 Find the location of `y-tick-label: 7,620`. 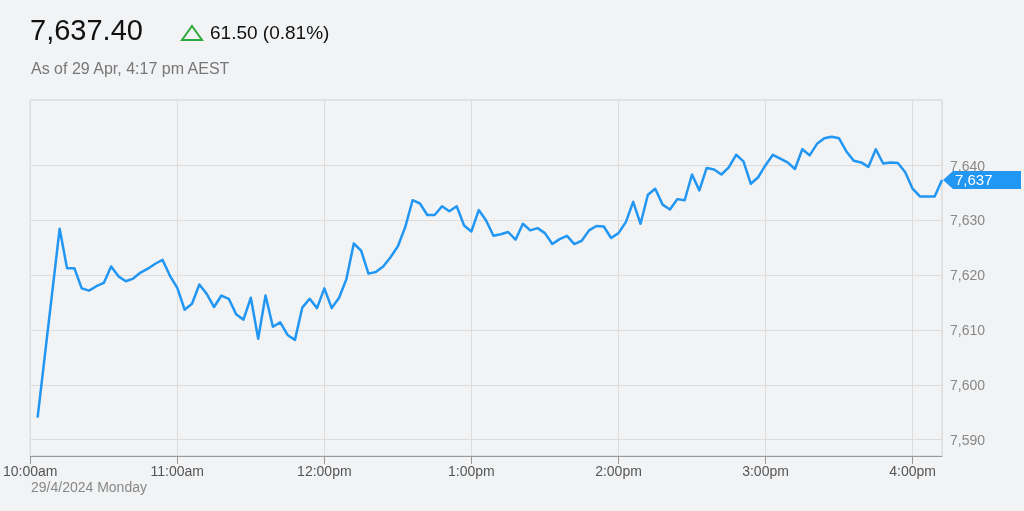

y-tick-label: 7,620 is located at coordinates (968, 275).